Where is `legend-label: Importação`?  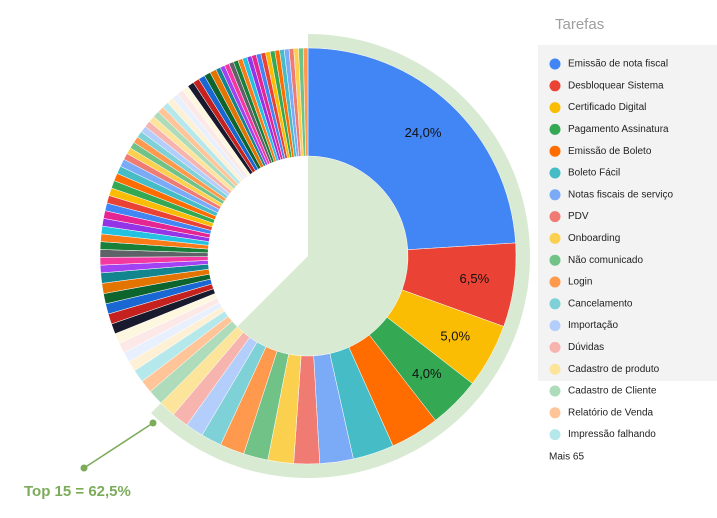 legend-label: Importação is located at coordinates (593, 325).